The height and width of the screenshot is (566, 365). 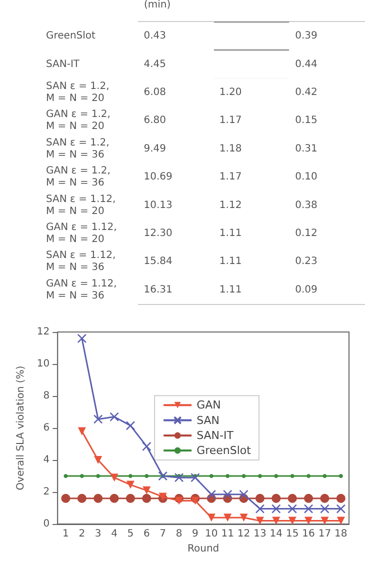 I want to click on data-label: 0.43, so click(x=155, y=36).